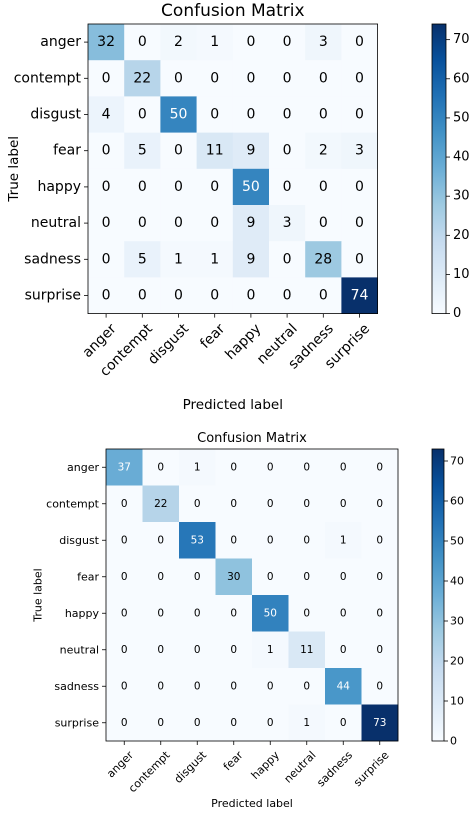  I want to click on x-axis-label: Predicted label, so click(233, 405).